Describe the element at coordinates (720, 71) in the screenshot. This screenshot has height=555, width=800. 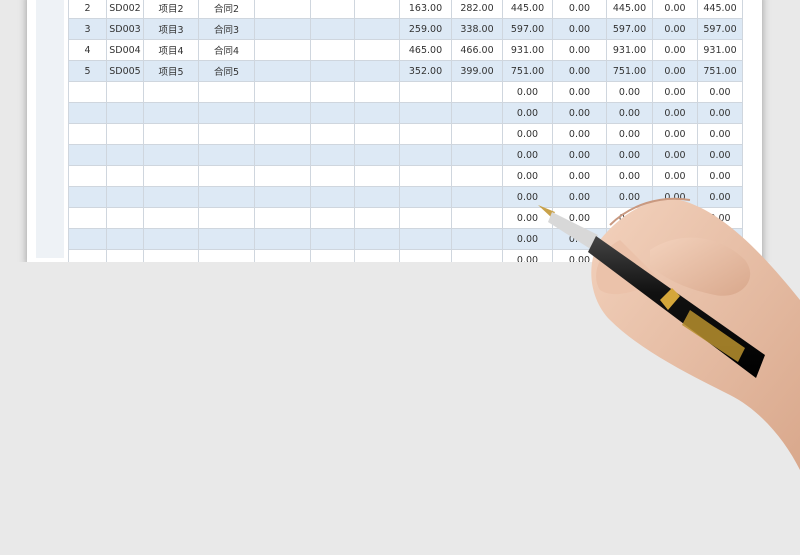
I see `cell-v7: 751.00` at that location.